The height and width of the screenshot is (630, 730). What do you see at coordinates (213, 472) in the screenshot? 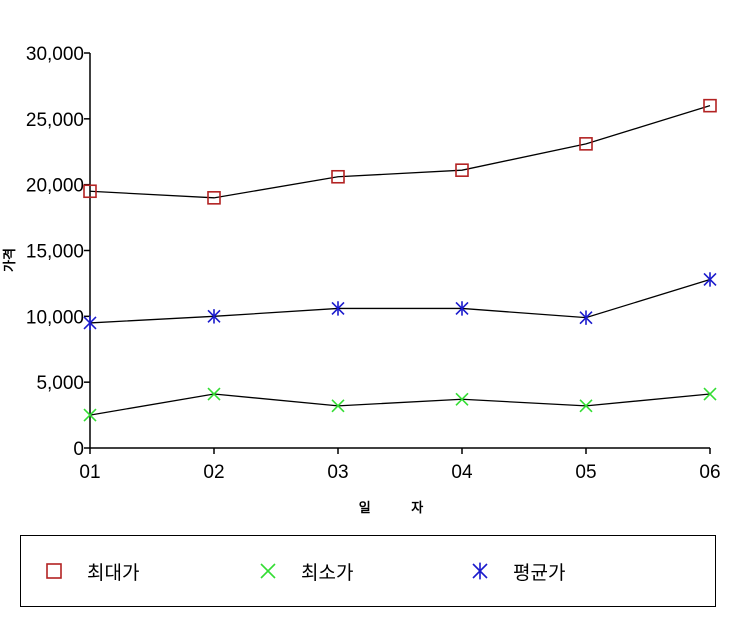
I see `x-tick-label: 02` at bounding box center [213, 472].